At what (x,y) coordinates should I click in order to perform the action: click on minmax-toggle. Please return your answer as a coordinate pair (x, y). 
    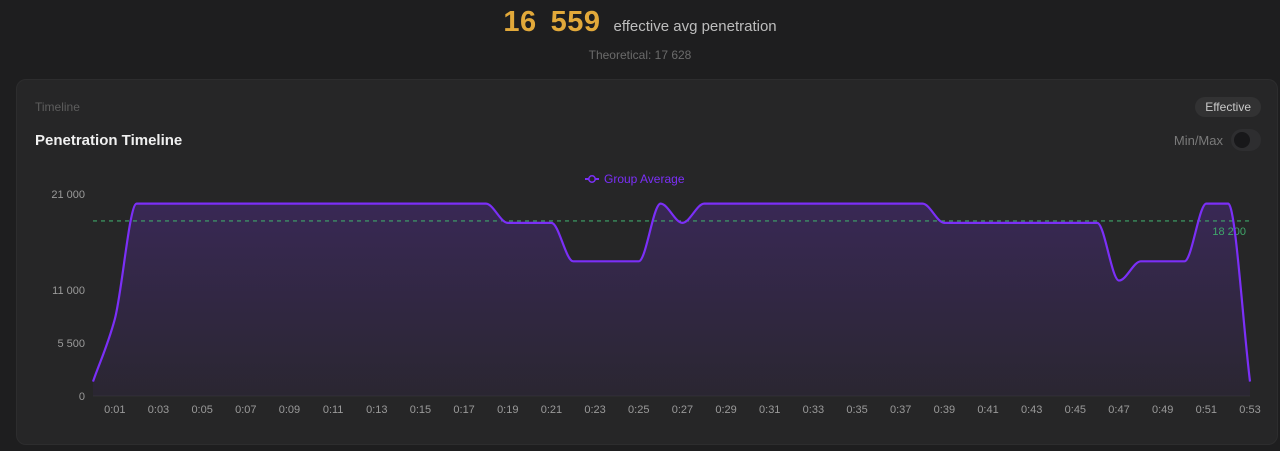
    Looking at the image, I should click on (1246, 140).